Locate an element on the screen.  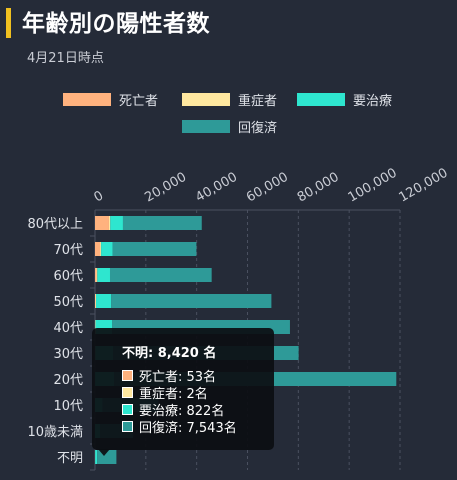
x-tick-label: 80,000 is located at coordinates (318, 188).